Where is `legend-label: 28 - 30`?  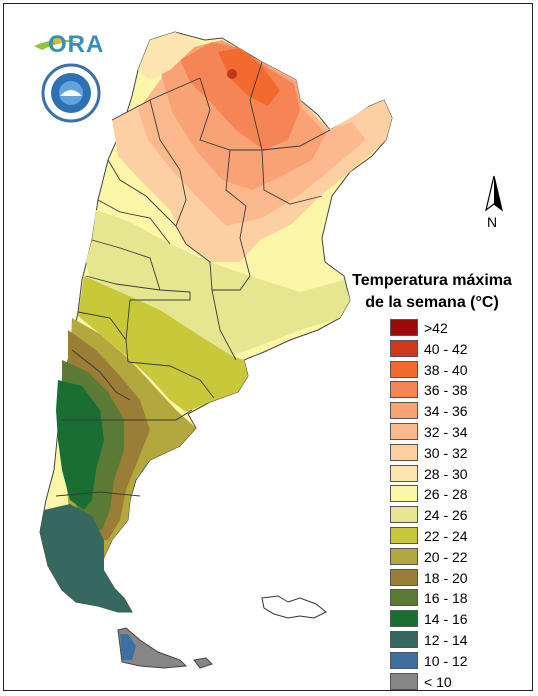 legend-label: 28 - 30 is located at coordinates (446, 473).